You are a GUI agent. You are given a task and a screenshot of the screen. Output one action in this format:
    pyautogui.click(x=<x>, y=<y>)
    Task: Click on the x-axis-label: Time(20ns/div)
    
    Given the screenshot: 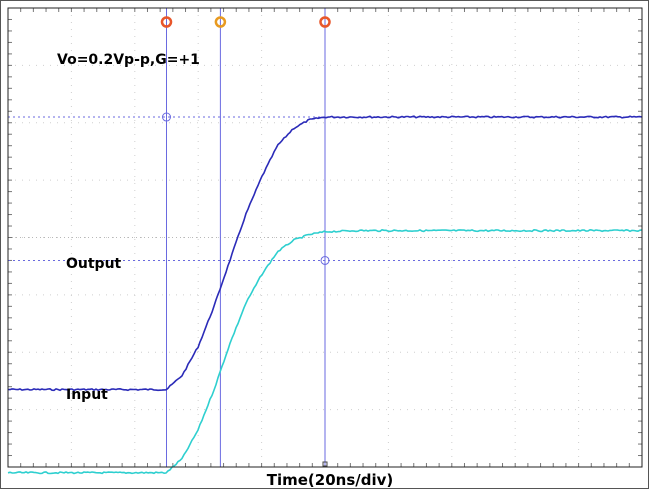 What is the action you would take?
    pyautogui.click(x=330, y=480)
    